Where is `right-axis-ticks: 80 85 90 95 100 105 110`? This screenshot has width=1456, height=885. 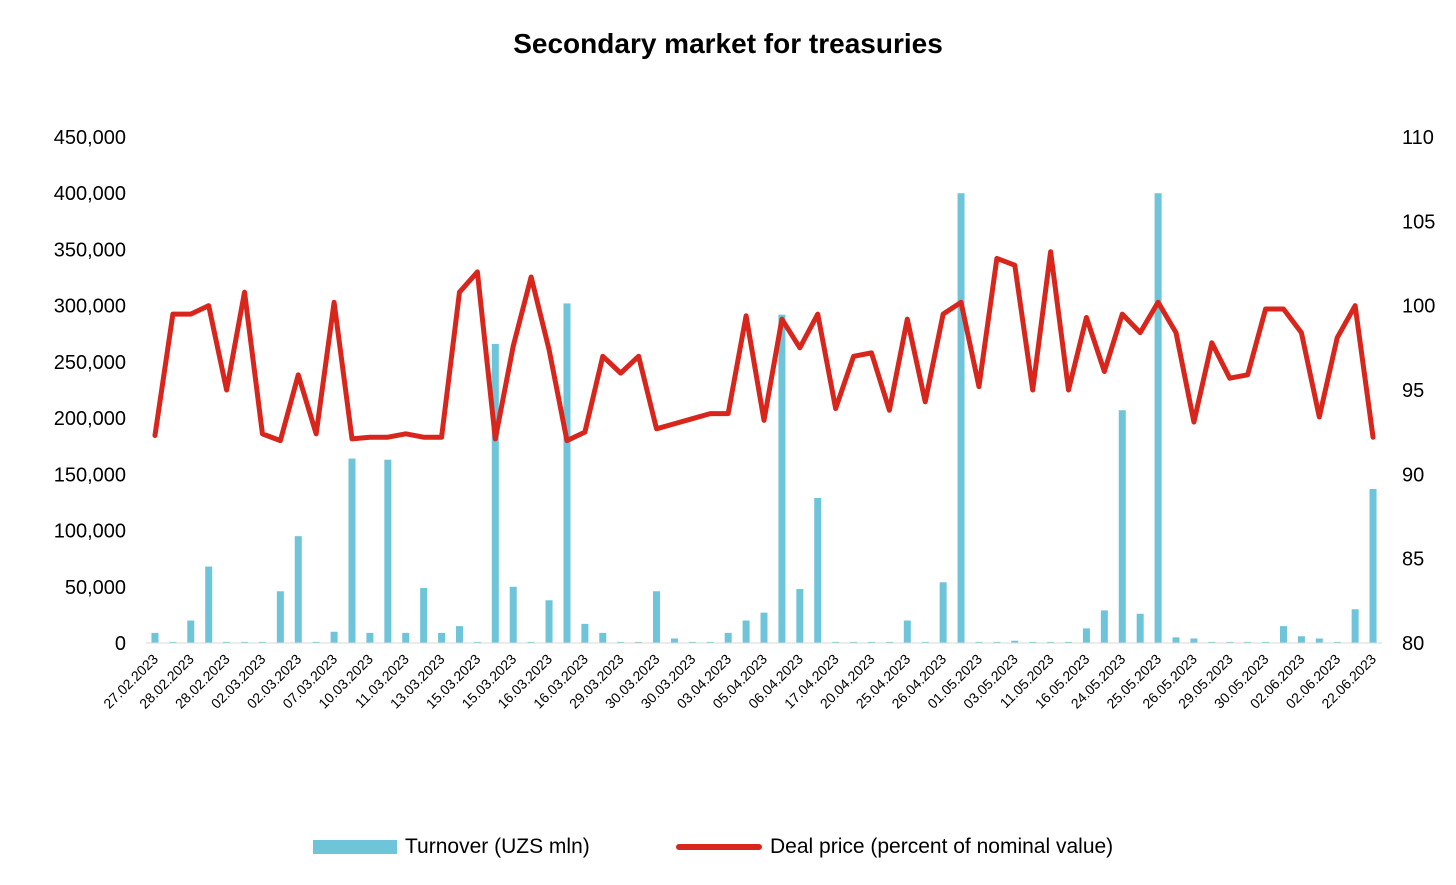 right-axis-ticks: 80 85 90 95 100 105 110 is located at coordinates (1418, 391).